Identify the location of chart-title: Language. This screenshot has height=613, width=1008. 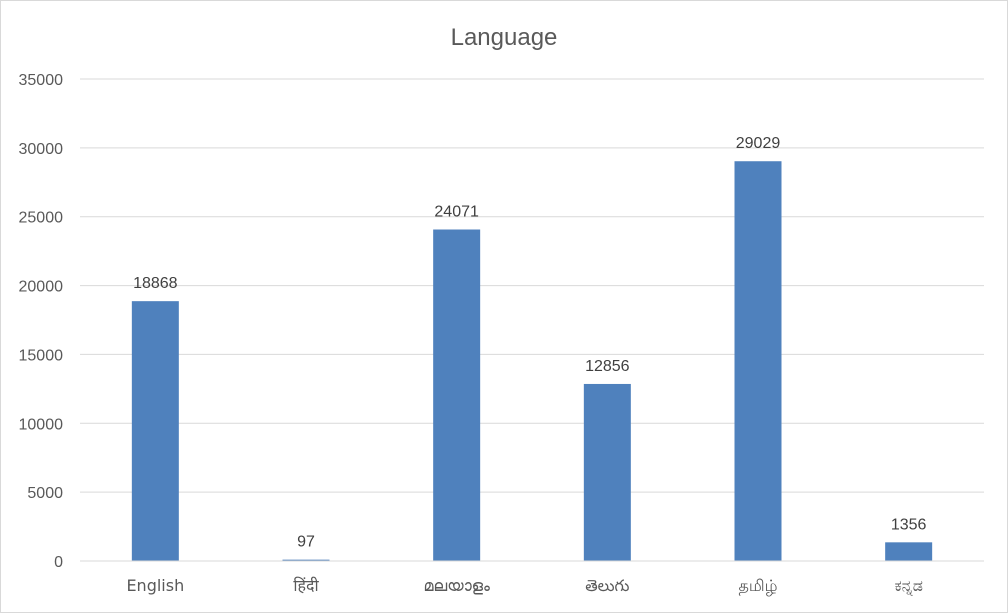
(504, 37).